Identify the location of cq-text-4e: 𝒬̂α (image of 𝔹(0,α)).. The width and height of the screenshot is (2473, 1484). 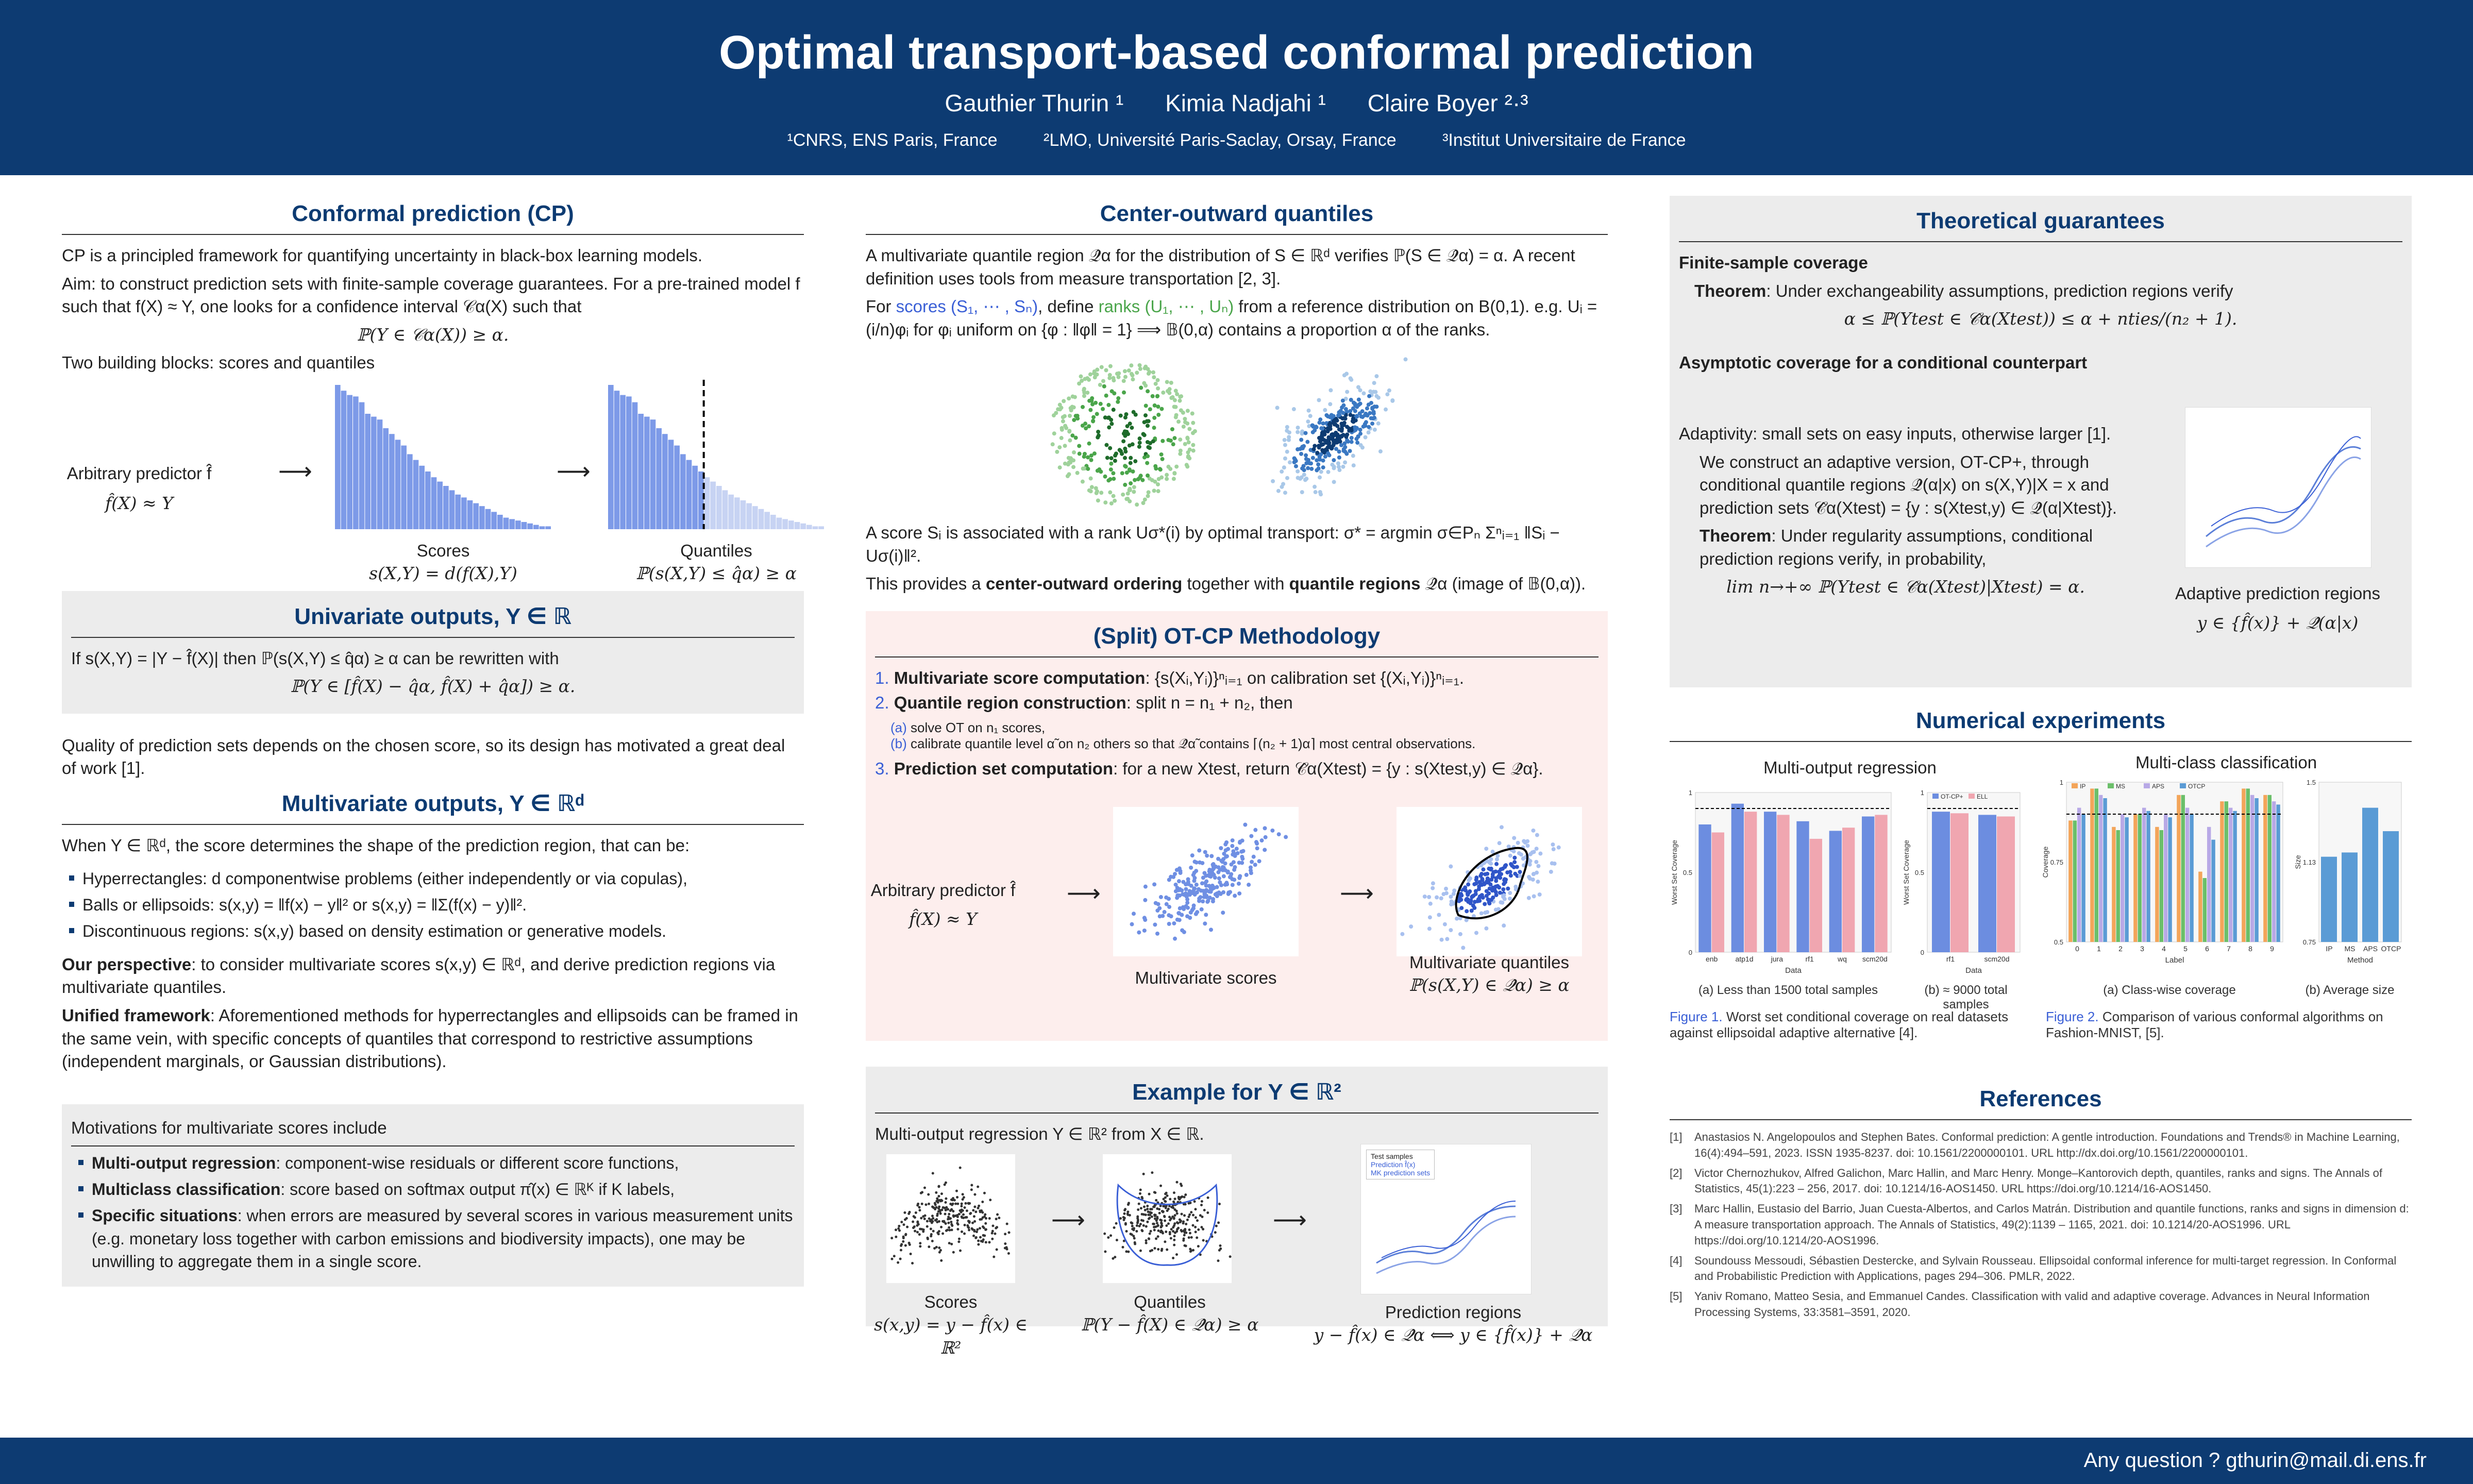
(1505, 584).